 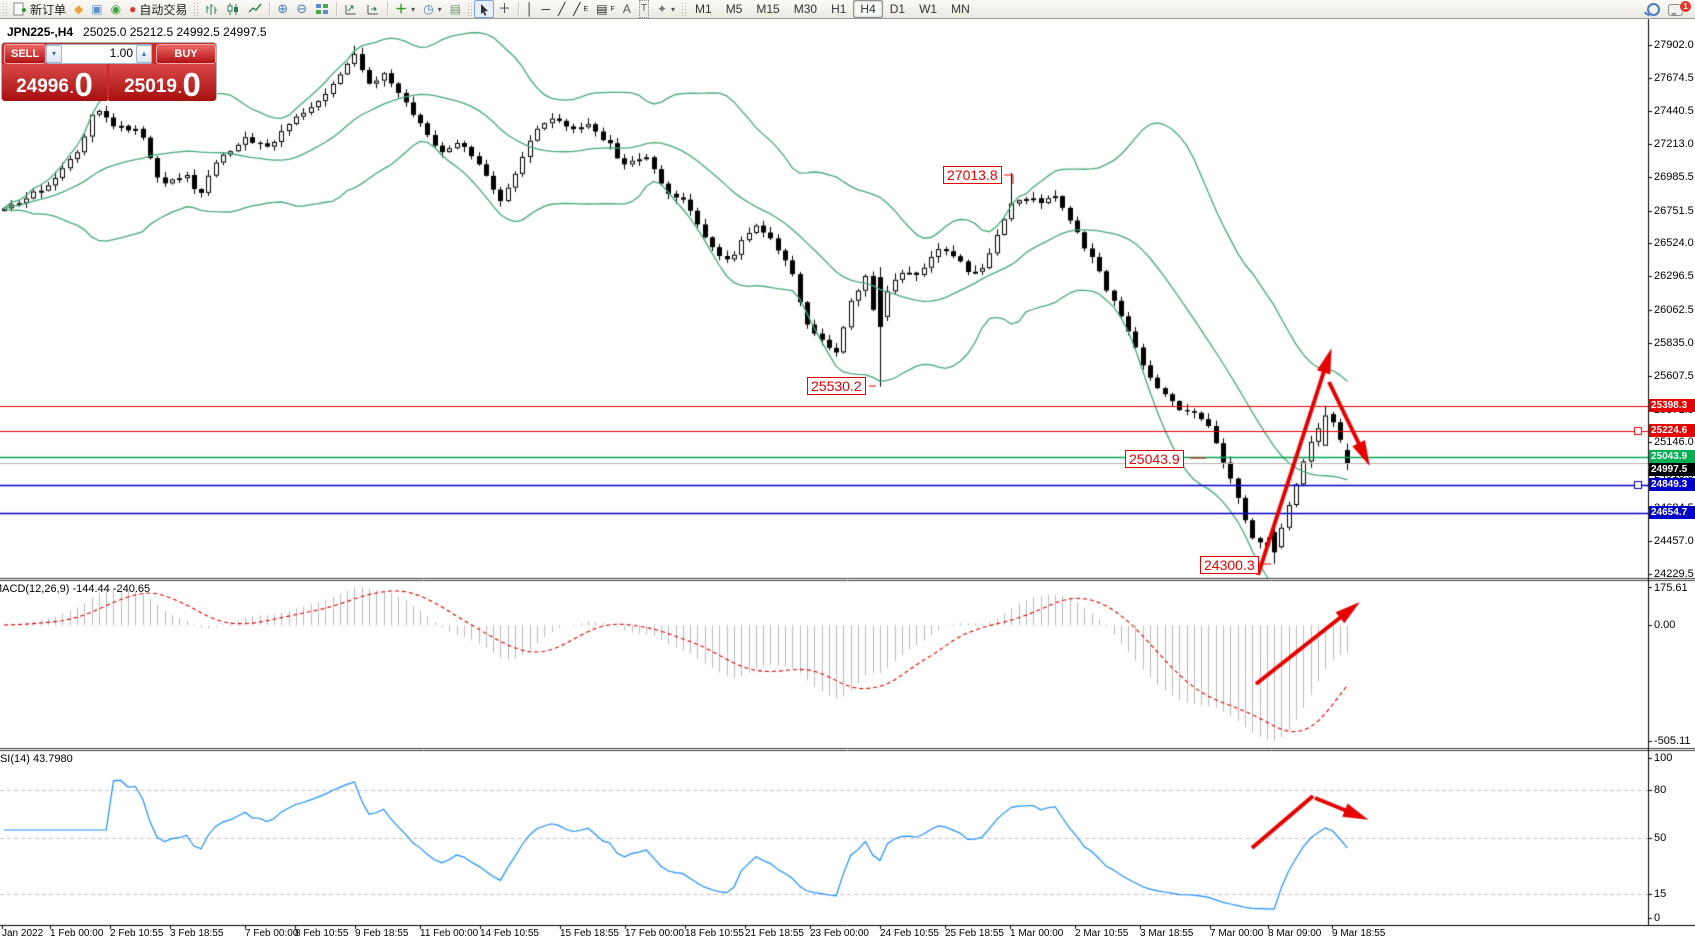 What do you see at coordinates (455, 9) in the screenshot?
I see `templates-button: ▤` at bounding box center [455, 9].